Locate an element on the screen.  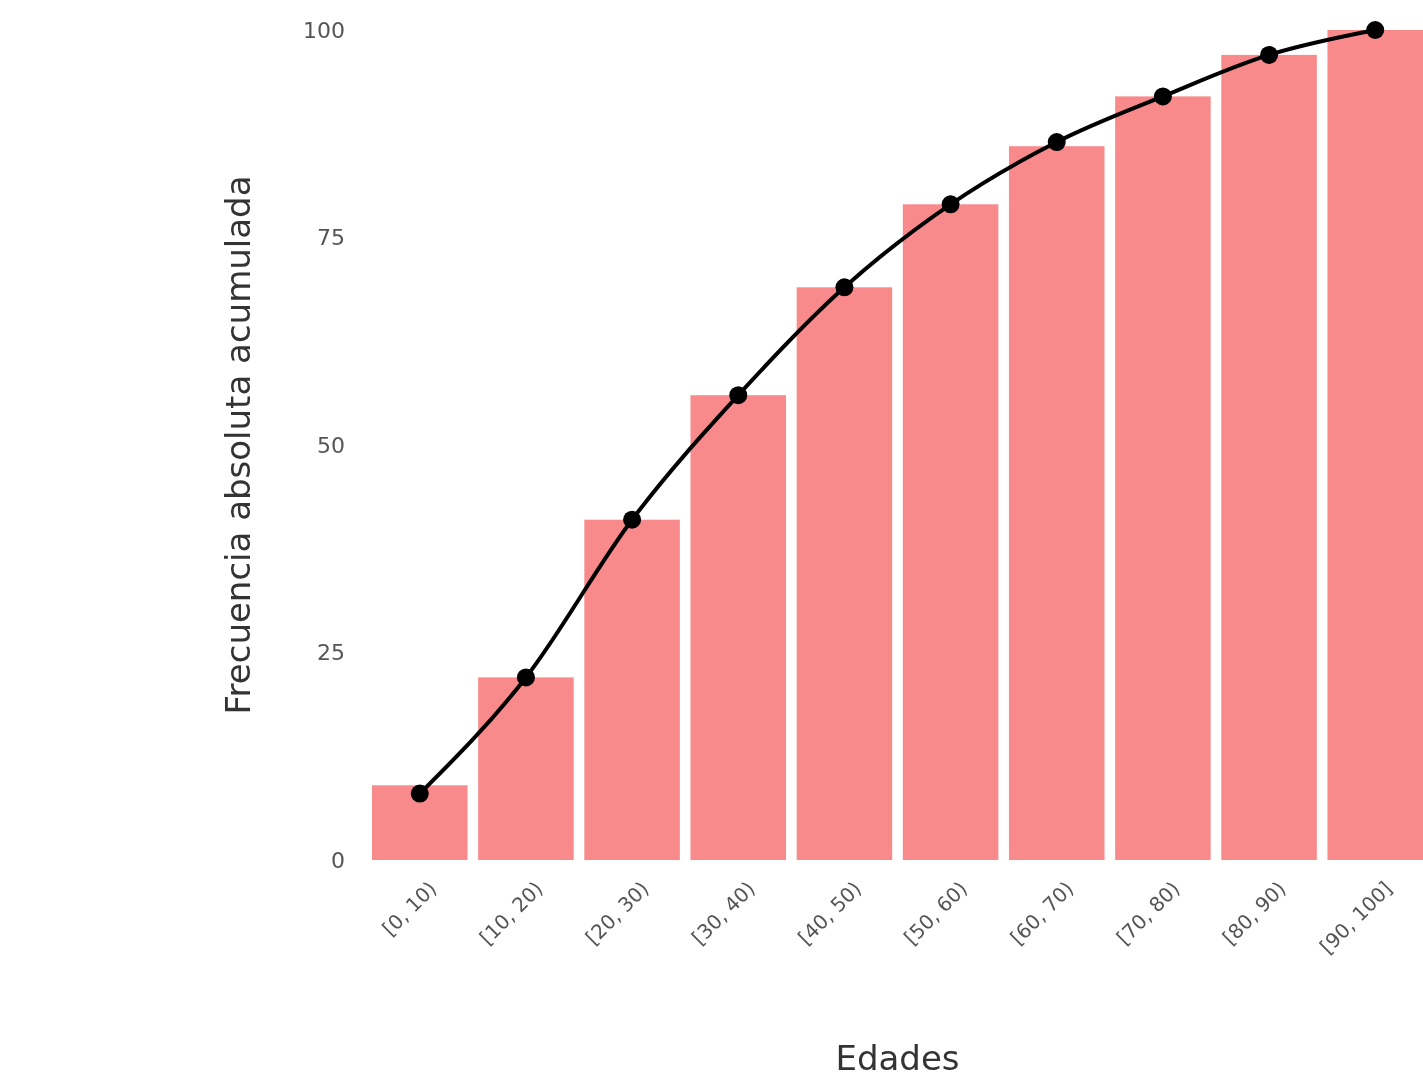
x-tick-label: [0, 10) is located at coordinates (409, 908).